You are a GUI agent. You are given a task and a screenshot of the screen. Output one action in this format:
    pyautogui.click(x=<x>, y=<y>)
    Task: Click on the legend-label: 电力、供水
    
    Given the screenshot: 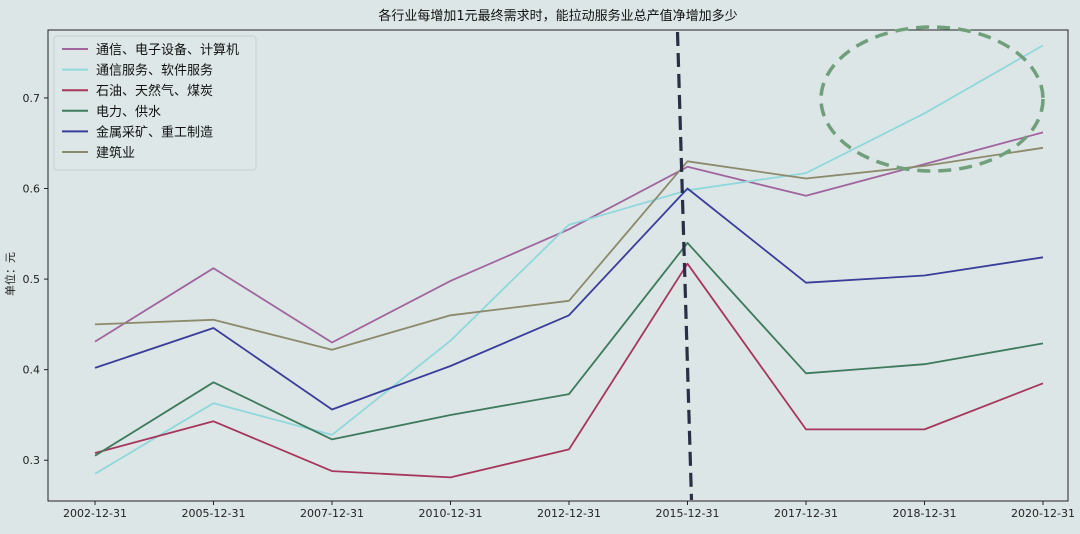 What is the action you would take?
    pyautogui.click(x=128, y=112)
    